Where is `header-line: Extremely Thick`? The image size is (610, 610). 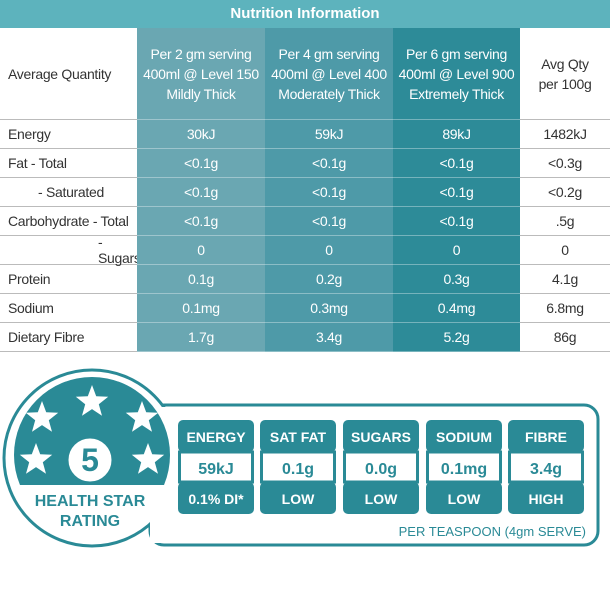 header-line: Extremely Thick is located at coordinates (456, 93).